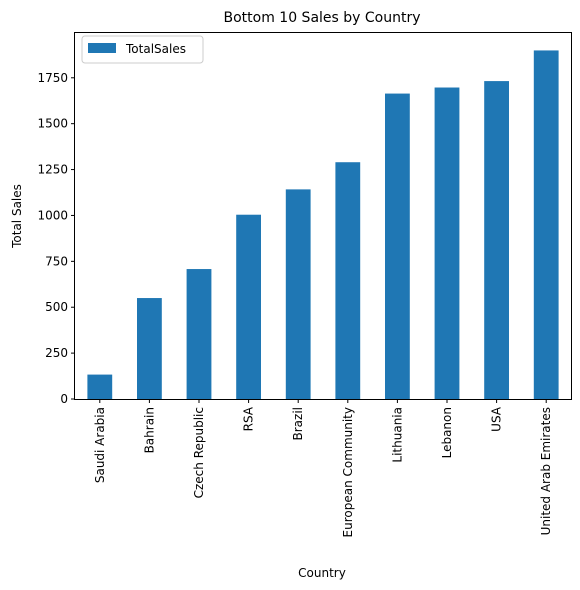 This screenshot has height=590, width=580. I want to click on y-tick-label: 250, so click(56, 353).